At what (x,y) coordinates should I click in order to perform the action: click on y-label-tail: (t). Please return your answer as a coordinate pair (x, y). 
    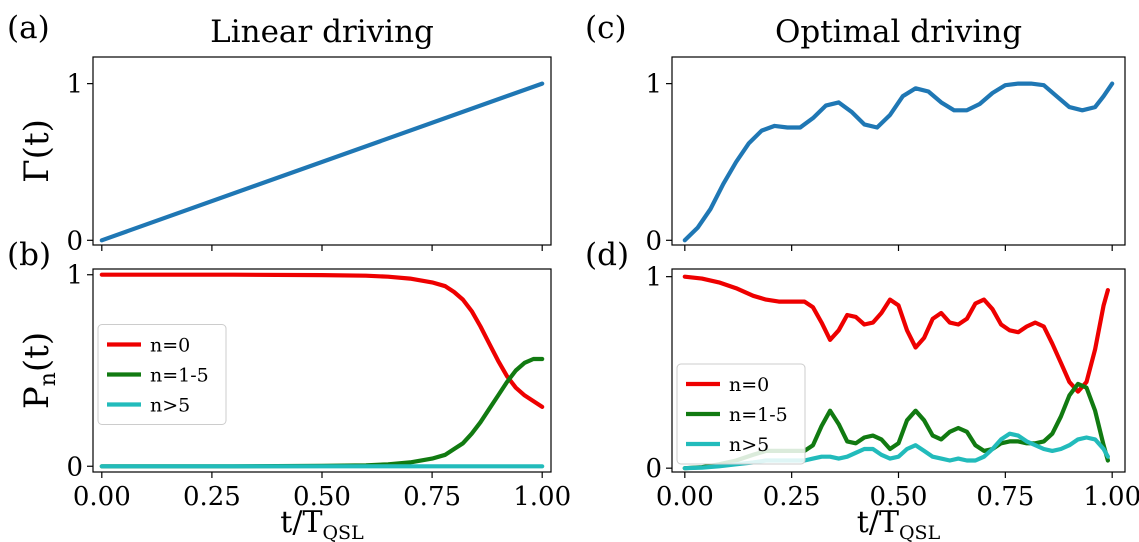
    Looking at the image, I should click on (37, 352).